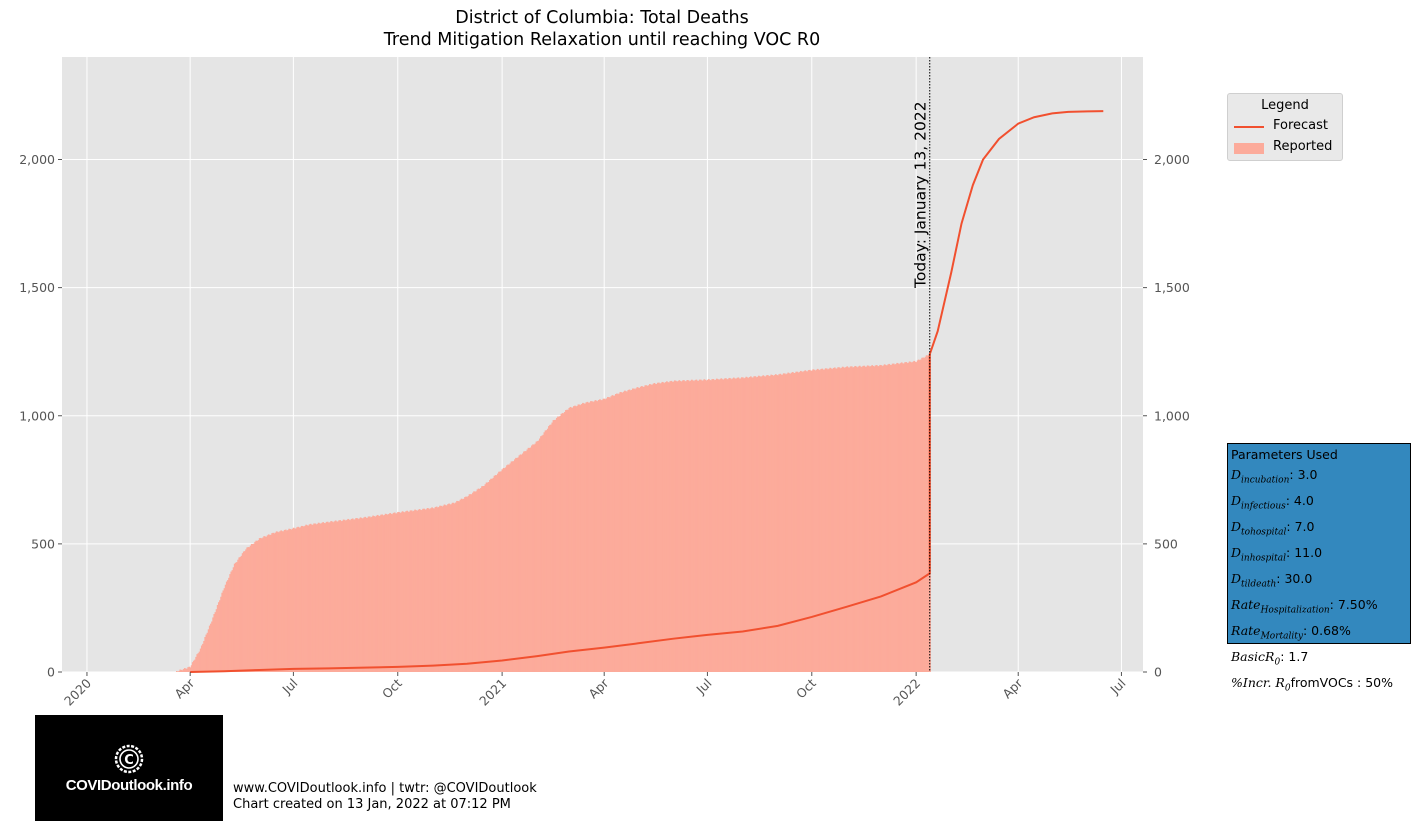 The image size is (1416, 830). Describe the element at coordinates (704, 687) in the screenshot. I see `x-tick-label: Jul` at that location.